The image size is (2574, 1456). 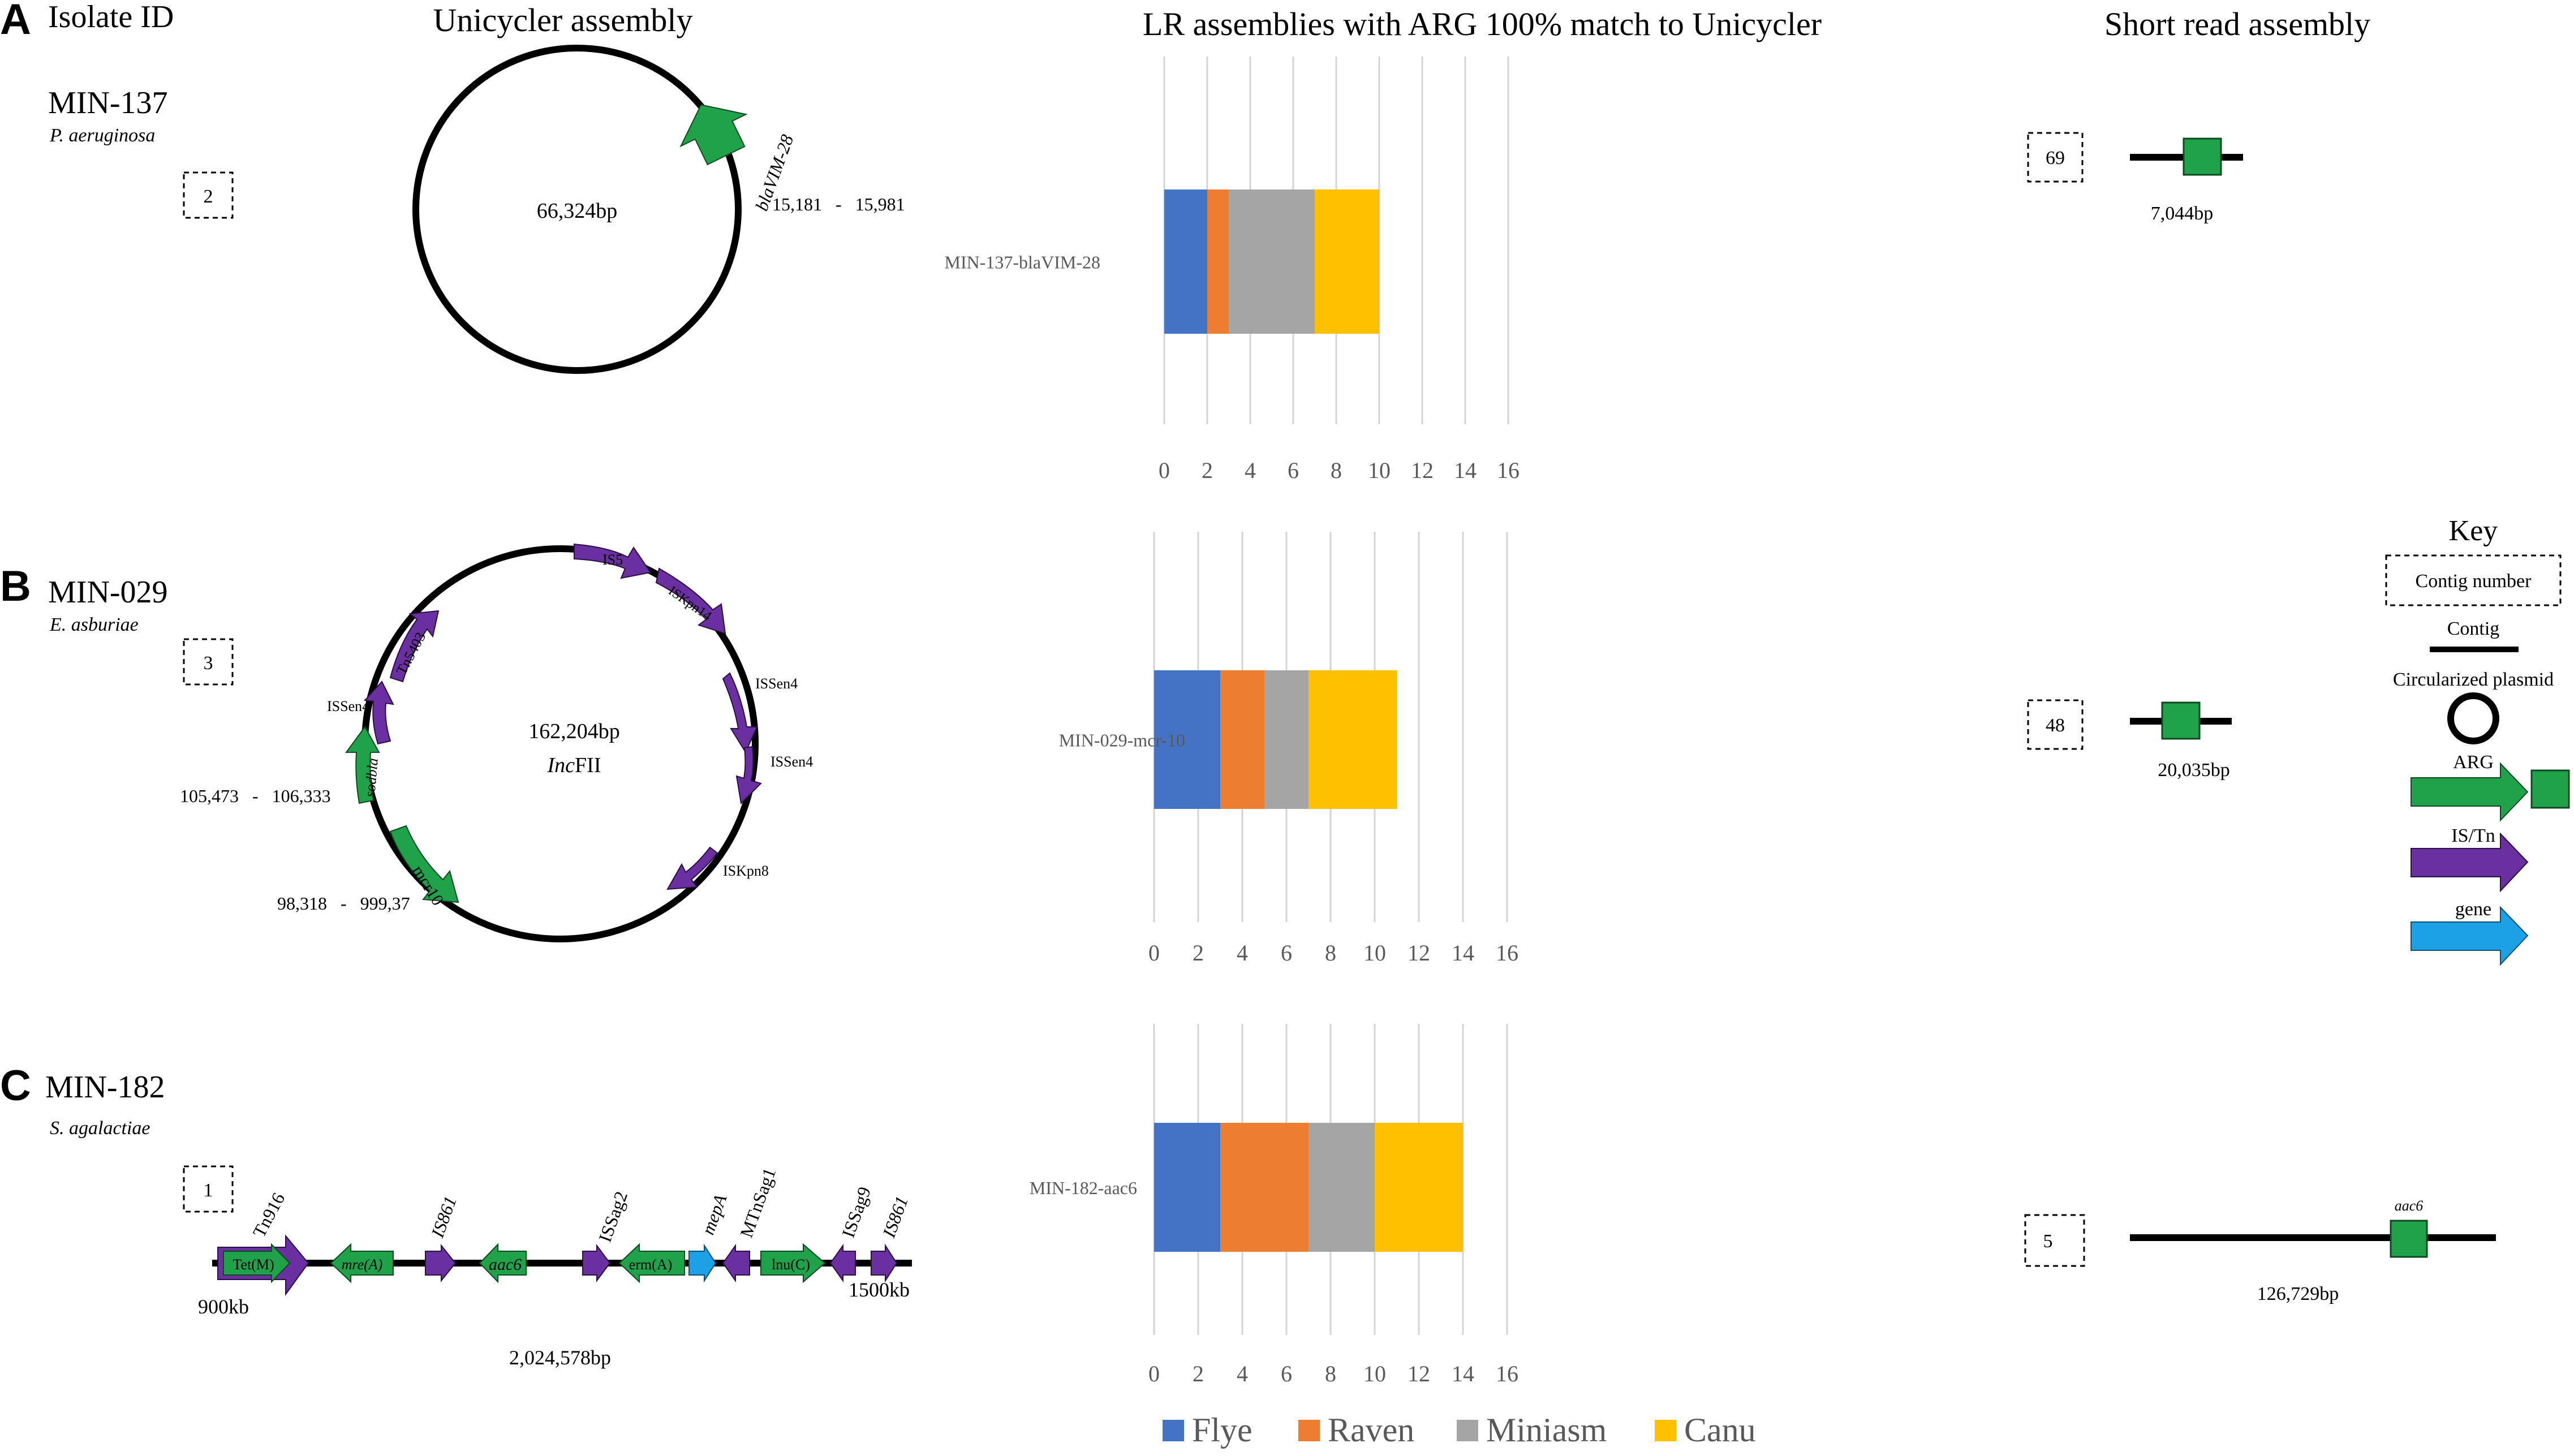 What do you see at coordinates (880, 1289) in the screenshot?
I see `linear-end-label: 1500kb` at bounding box center [880, 1289].